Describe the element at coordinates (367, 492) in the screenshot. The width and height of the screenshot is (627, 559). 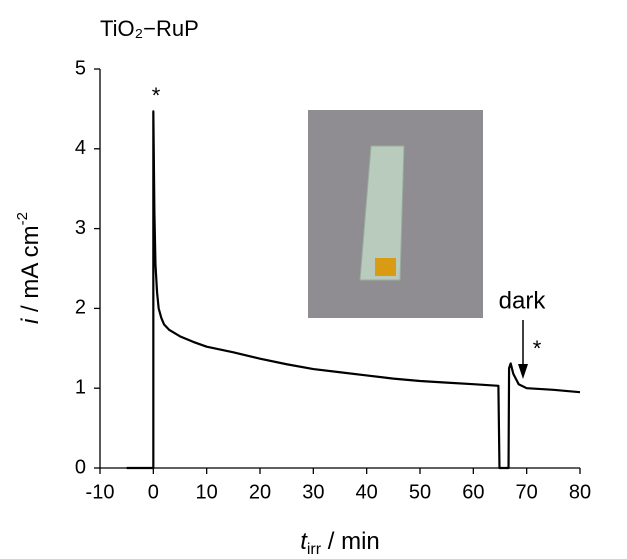
I see `x-tick-label: 40` at that location.